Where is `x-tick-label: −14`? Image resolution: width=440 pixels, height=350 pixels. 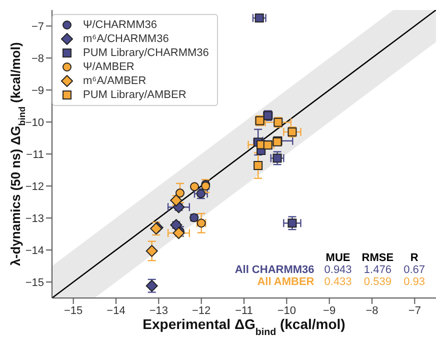 x-tick-label: −14 is located at coordinates (116, 310).